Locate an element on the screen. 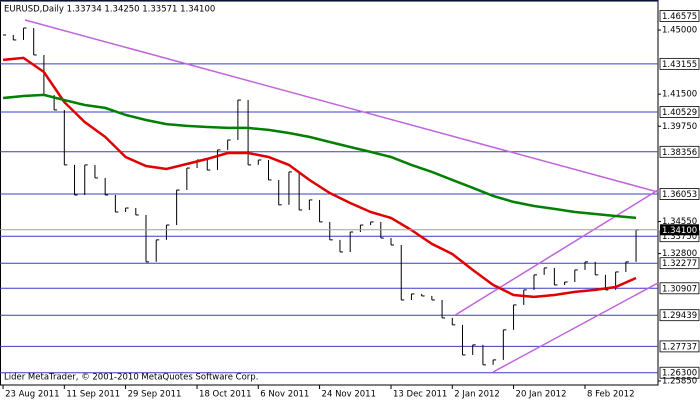  y-tick-label: 1.32800 is located at coordinates (679, 254).